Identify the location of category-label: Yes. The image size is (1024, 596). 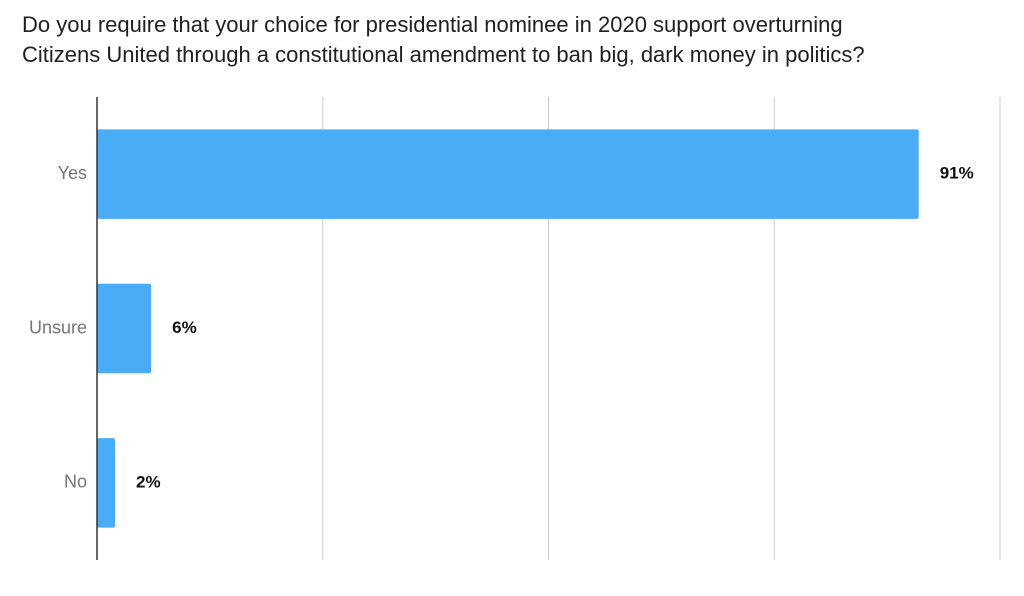
(72, 173).